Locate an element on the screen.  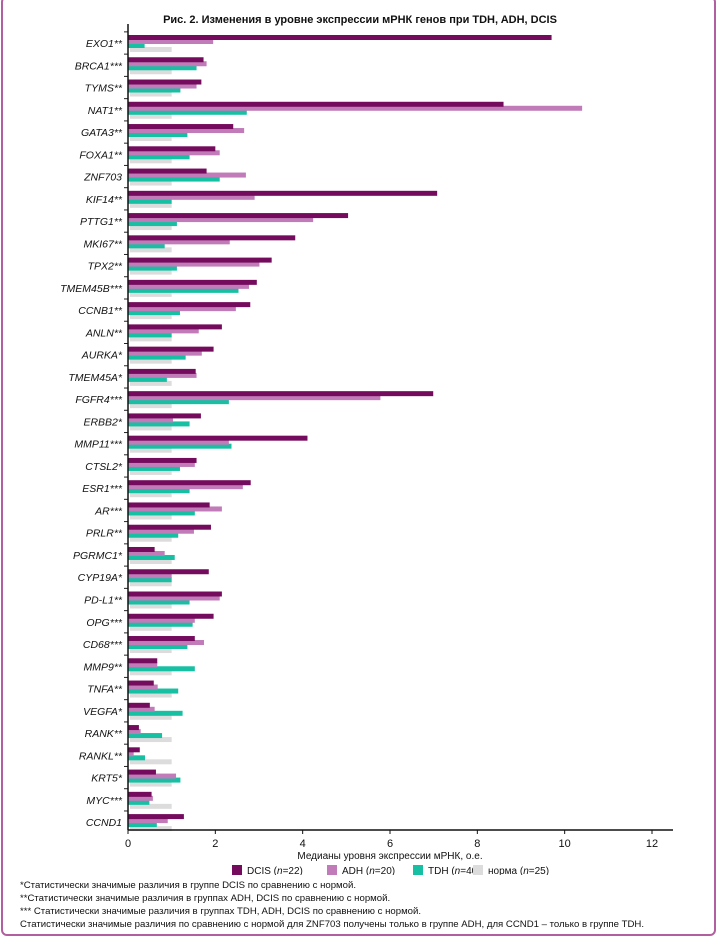
category-label: MYC*** is located at coordinates (104, 801).